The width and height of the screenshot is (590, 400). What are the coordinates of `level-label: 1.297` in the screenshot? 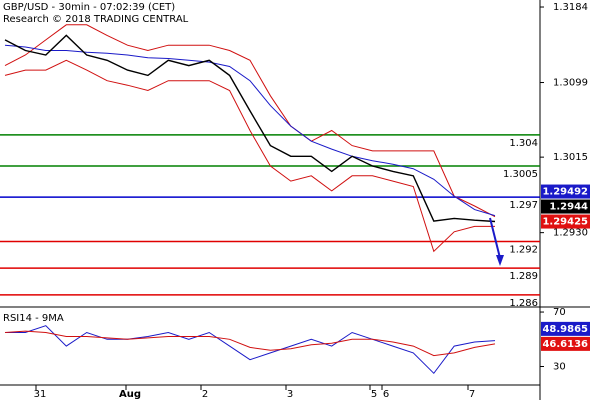 It's located at (523, 205).